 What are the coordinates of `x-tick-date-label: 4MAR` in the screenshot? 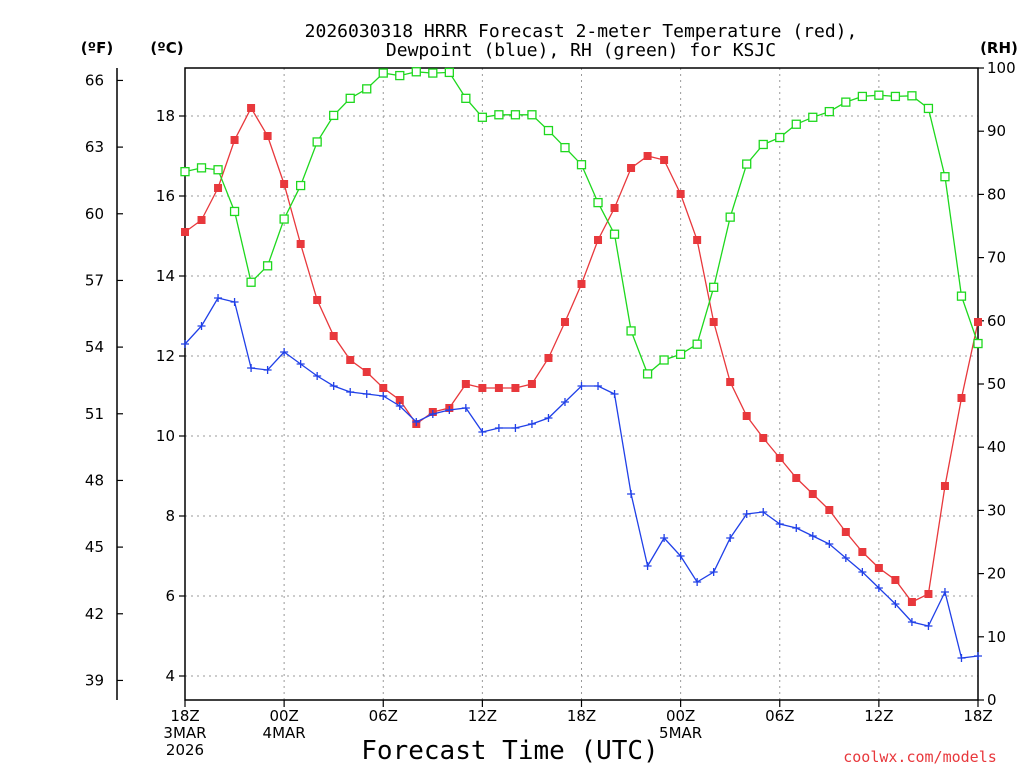 It's located at (284, 733).